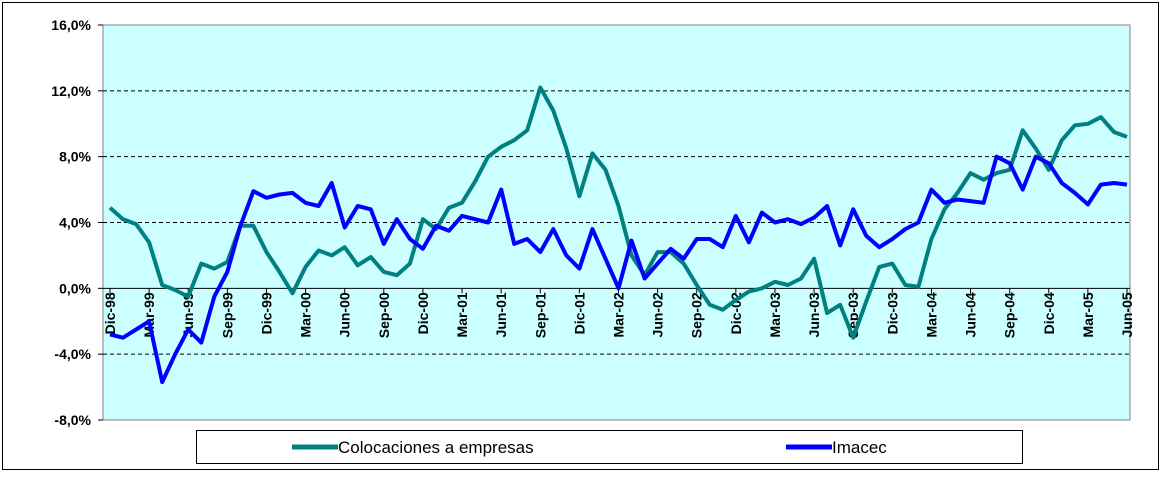  Describe the element at coordinates (579, 313) in the screenshot. I see `x-tick-label: Dic-01` at that location.